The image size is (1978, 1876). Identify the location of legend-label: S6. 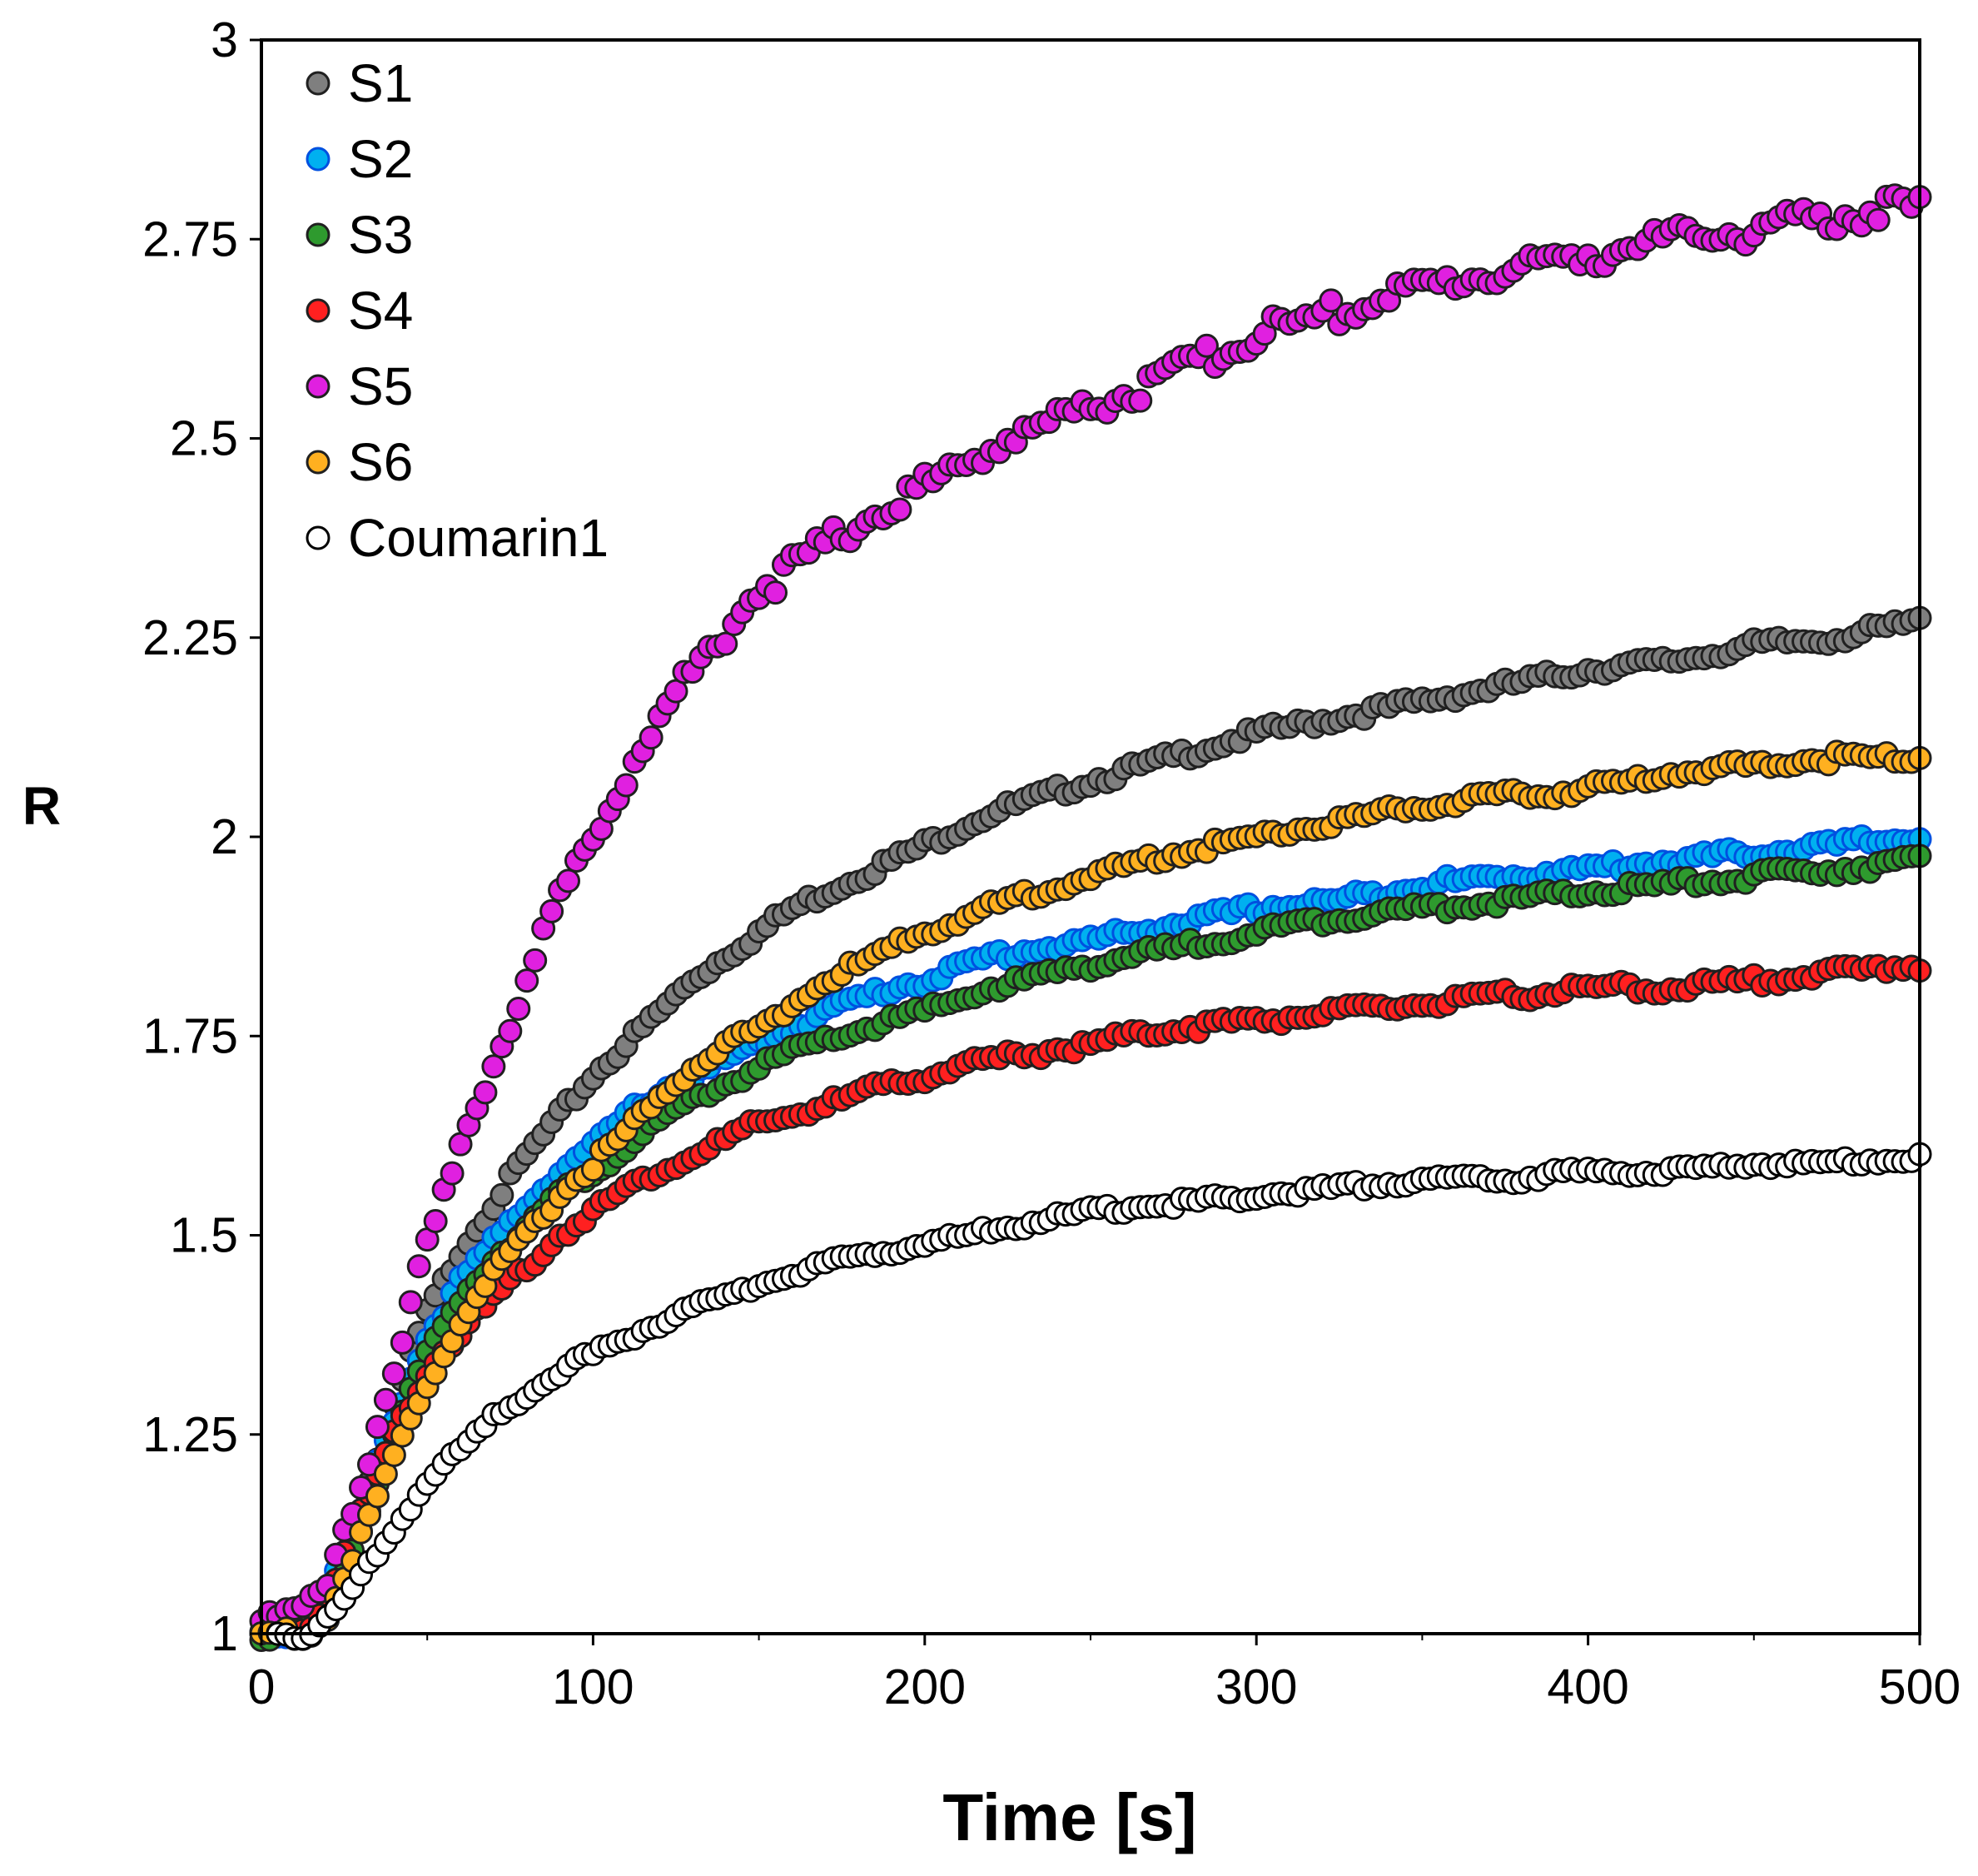
(380, 462).